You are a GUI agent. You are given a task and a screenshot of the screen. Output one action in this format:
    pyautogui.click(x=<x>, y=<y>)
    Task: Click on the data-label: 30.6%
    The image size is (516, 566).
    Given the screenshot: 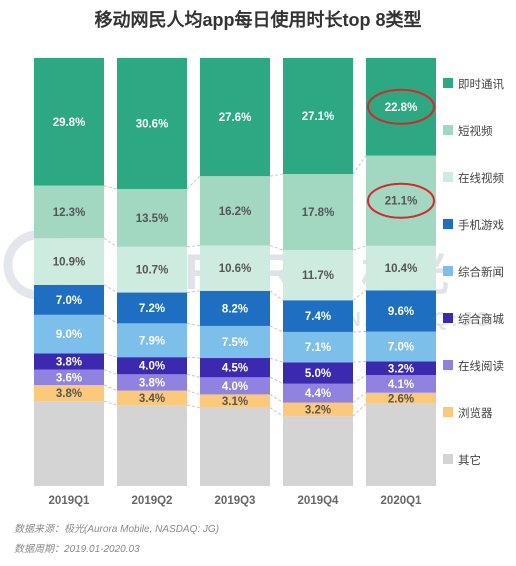 What is the action you would take?
    pyautogui.click(x=152, y=124)
    